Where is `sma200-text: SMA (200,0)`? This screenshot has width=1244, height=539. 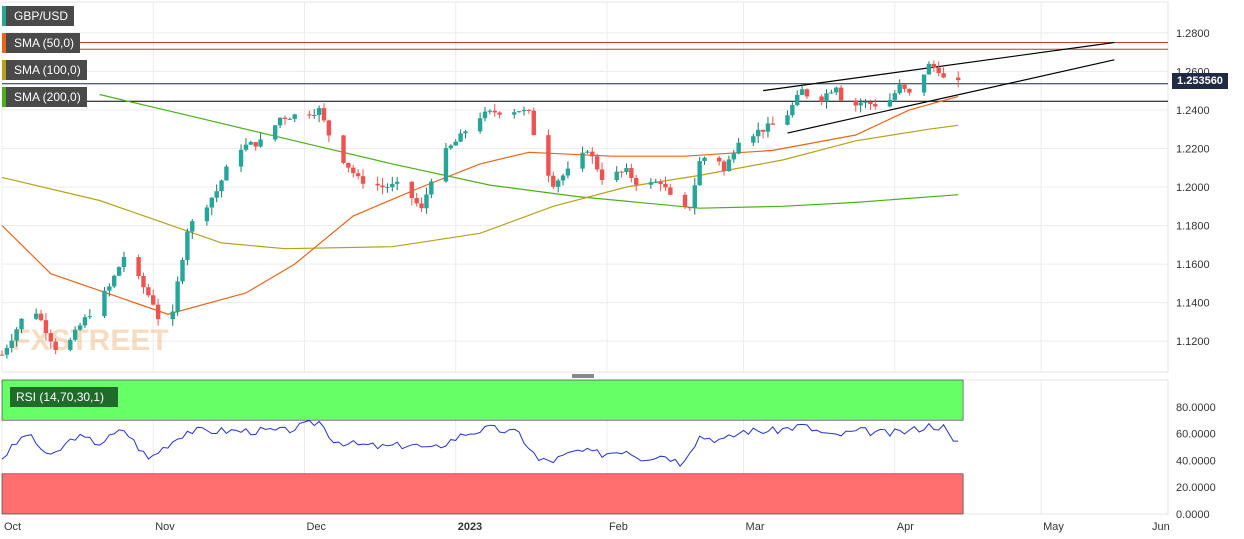 sma200-text: SMA (200,0) is located at coordinates (47, 97).